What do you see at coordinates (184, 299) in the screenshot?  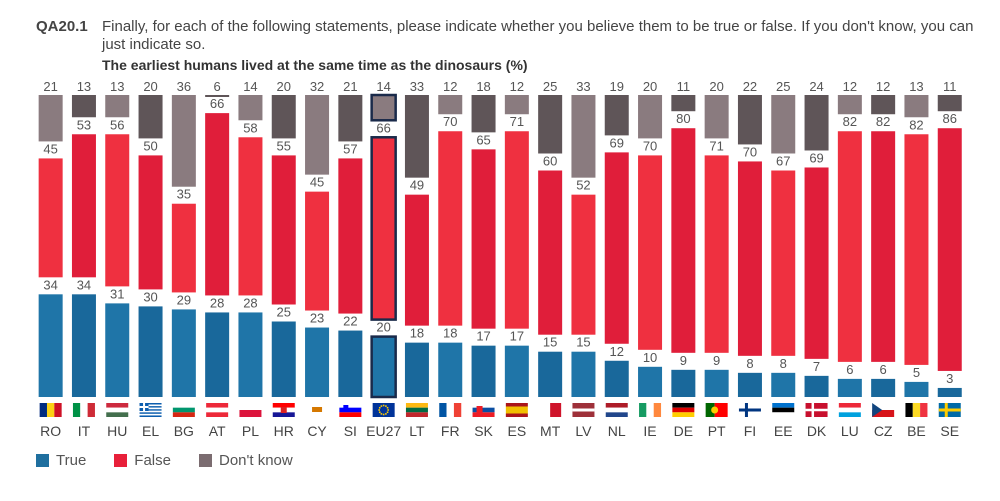 I see `label-true-bg: 29` at bounding box center [184, 299].